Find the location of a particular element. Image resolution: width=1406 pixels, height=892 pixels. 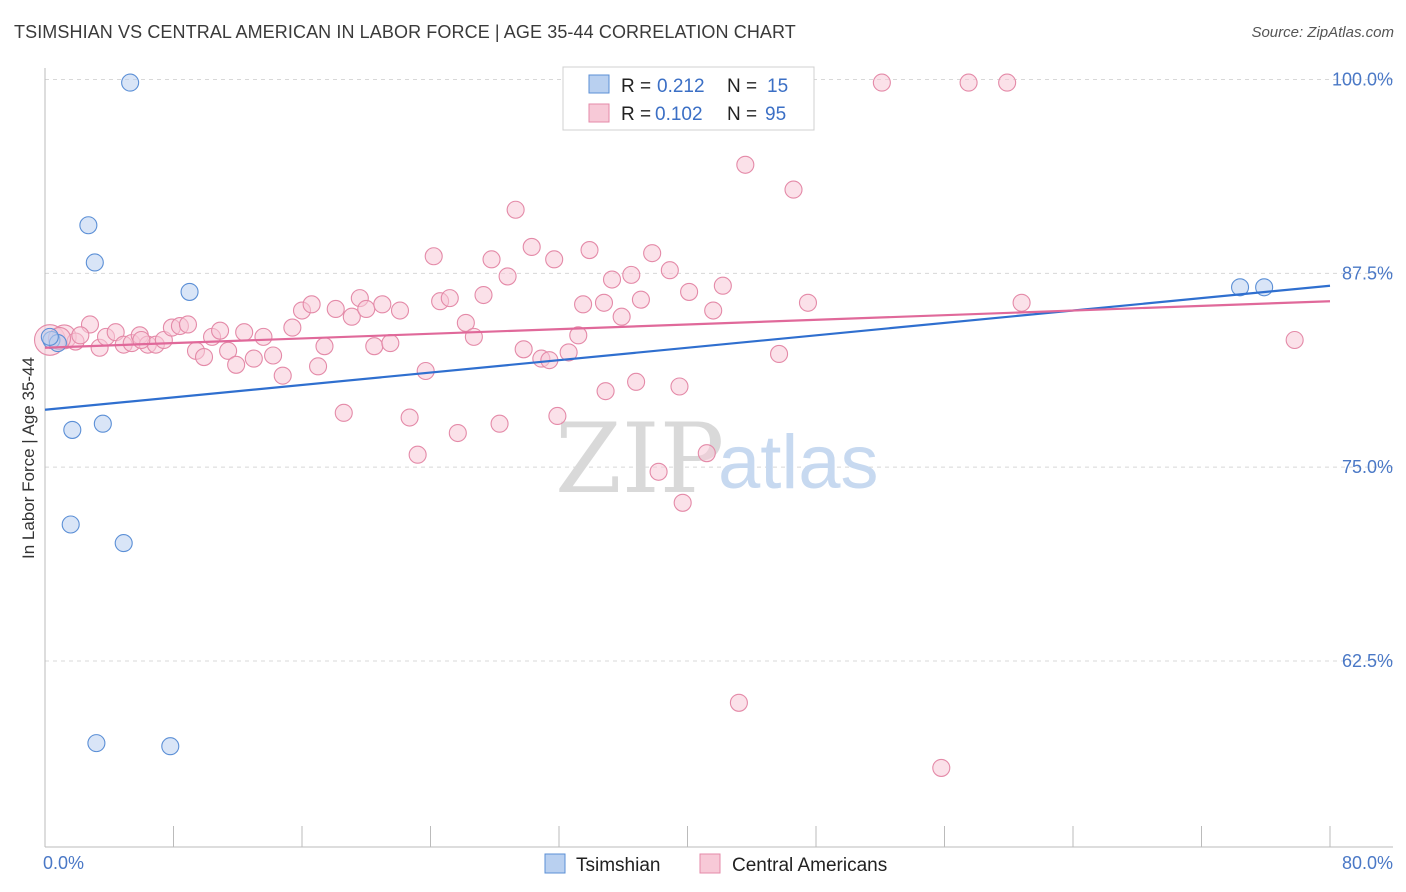

legend-r-value-2: 0.102 is located at coordinates (679, 114).